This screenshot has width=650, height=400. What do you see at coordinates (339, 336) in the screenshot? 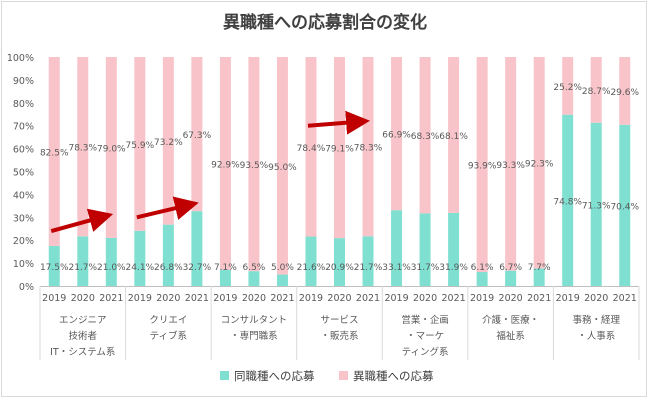
I see `x-group-label: ・販売系` at bounding box center [339, 336].